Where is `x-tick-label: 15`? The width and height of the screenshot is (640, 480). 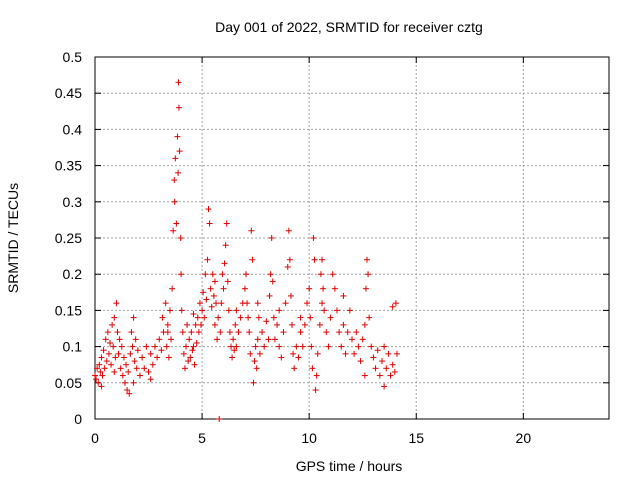 x-tick-label: 15 is located at coordinates (416, 438).